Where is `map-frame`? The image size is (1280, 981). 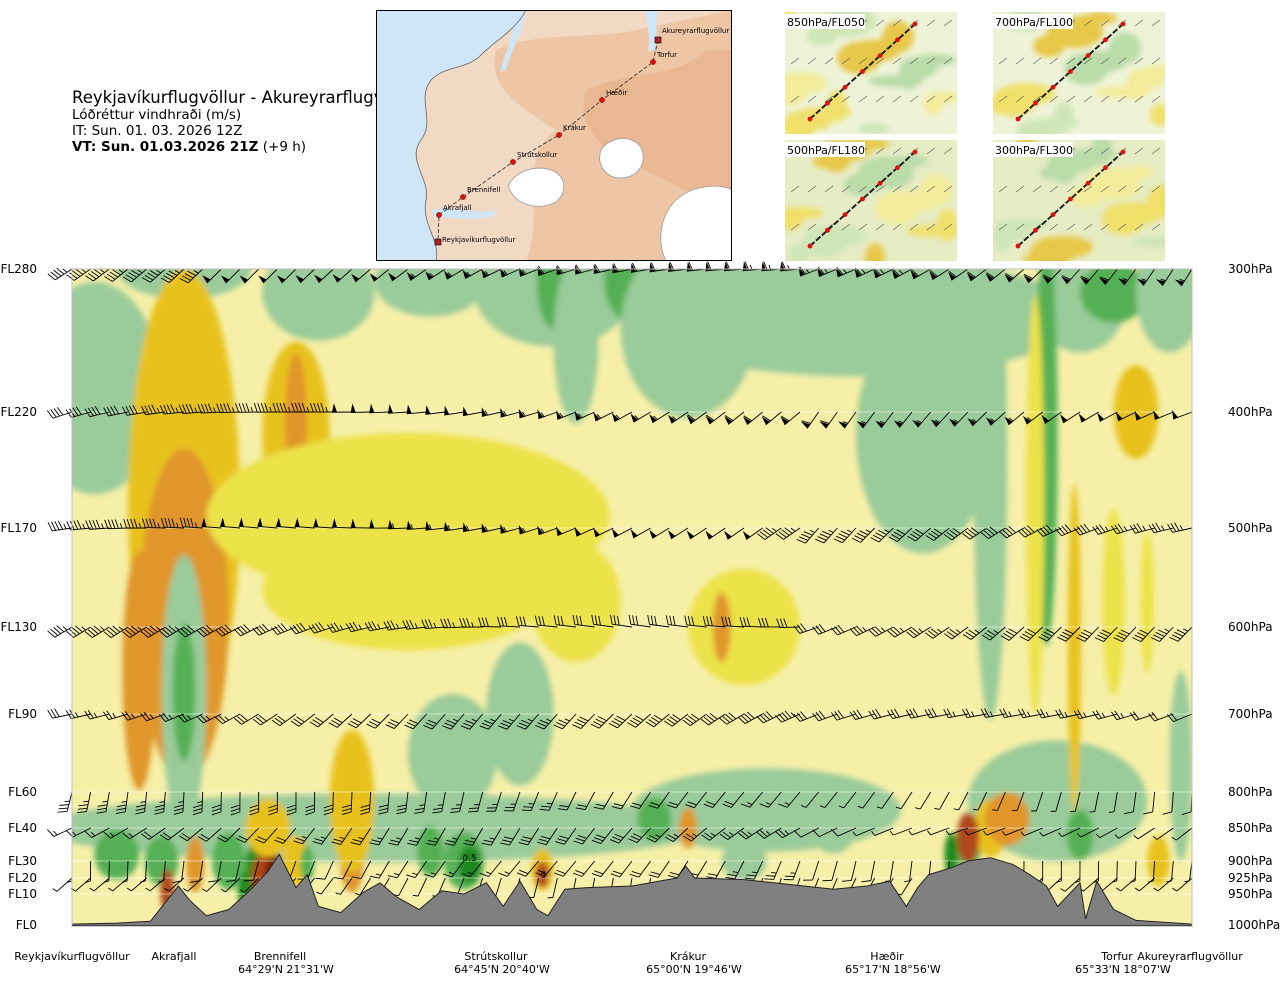 map-frame is located at coordinates (554, 135).